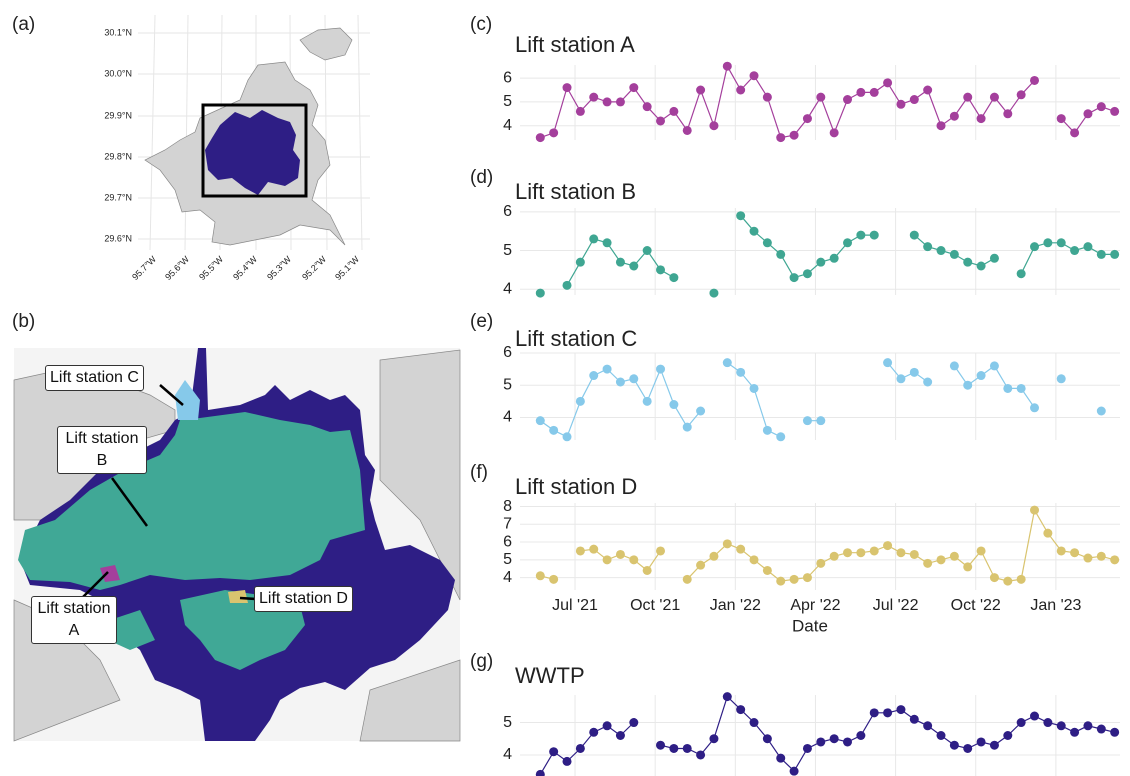 The width and height of the screenshot is (1130, 776). Describe the element at coordinates (23, 321) in the screenshot. I see `panel-label: (b)` at that location.